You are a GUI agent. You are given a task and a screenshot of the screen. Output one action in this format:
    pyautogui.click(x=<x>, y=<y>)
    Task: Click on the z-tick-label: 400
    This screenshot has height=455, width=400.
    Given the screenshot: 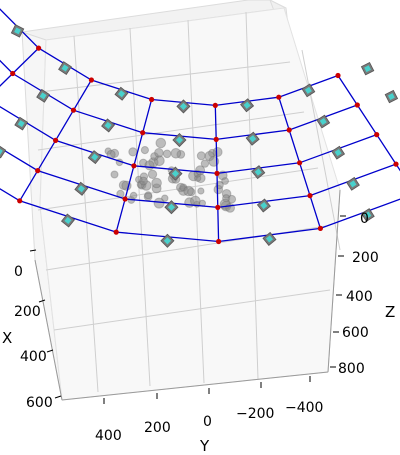 What is the action you would take?
    pyautogui.click(x=359, y=297)
    